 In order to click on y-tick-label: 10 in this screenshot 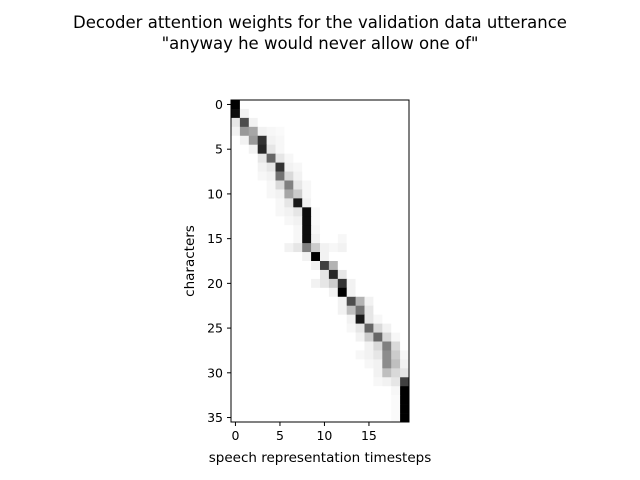, I will do `click(215, 193)`.